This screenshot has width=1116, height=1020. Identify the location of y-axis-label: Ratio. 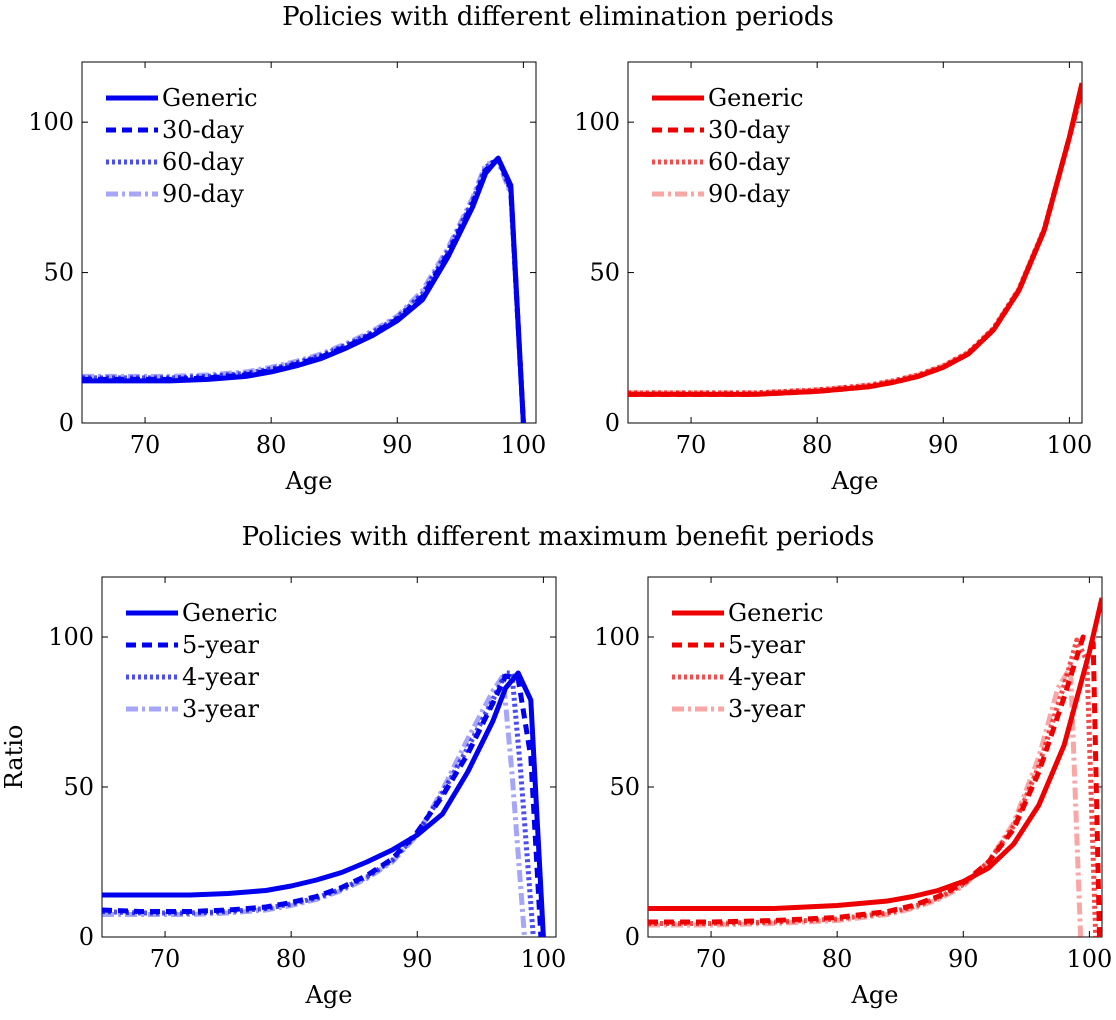
(14, 757).